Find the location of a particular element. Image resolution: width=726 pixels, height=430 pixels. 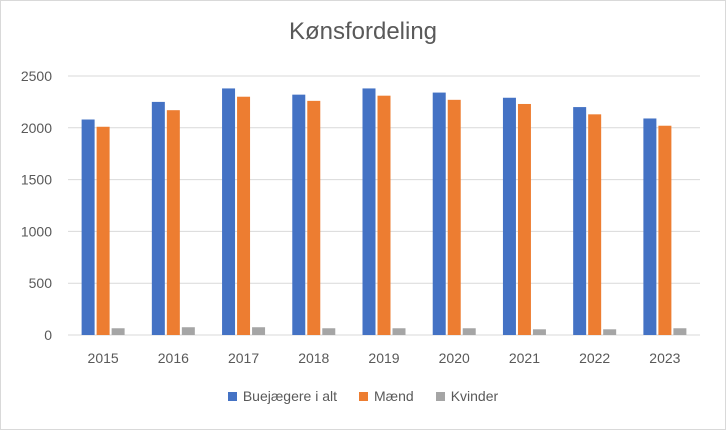

y-tick-label: 2500 is located at coordinates (36, 76).